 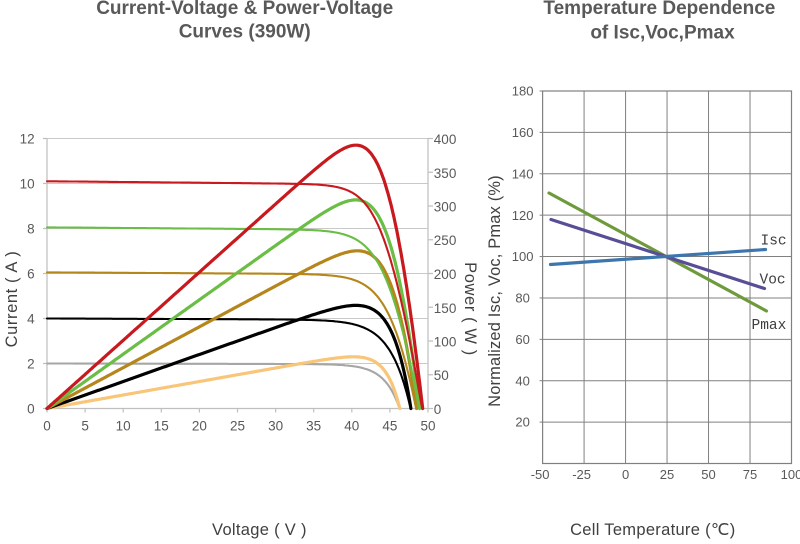 I want to click on svg-text: -25, so click(x=581, y=474).